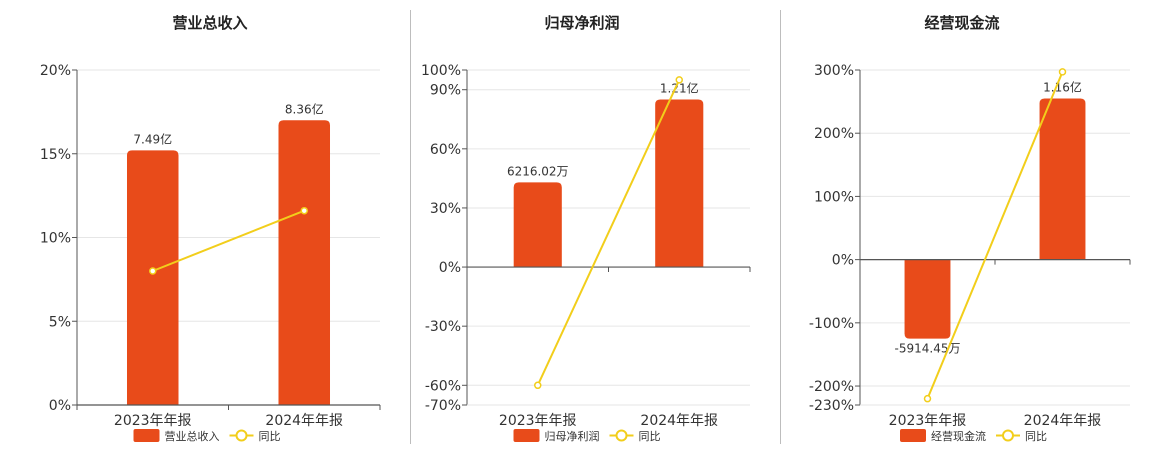  Describe the element at coordinates (441, 71) in the screenshot. I see `net-profit-y-tick-label: 100%` at that location.